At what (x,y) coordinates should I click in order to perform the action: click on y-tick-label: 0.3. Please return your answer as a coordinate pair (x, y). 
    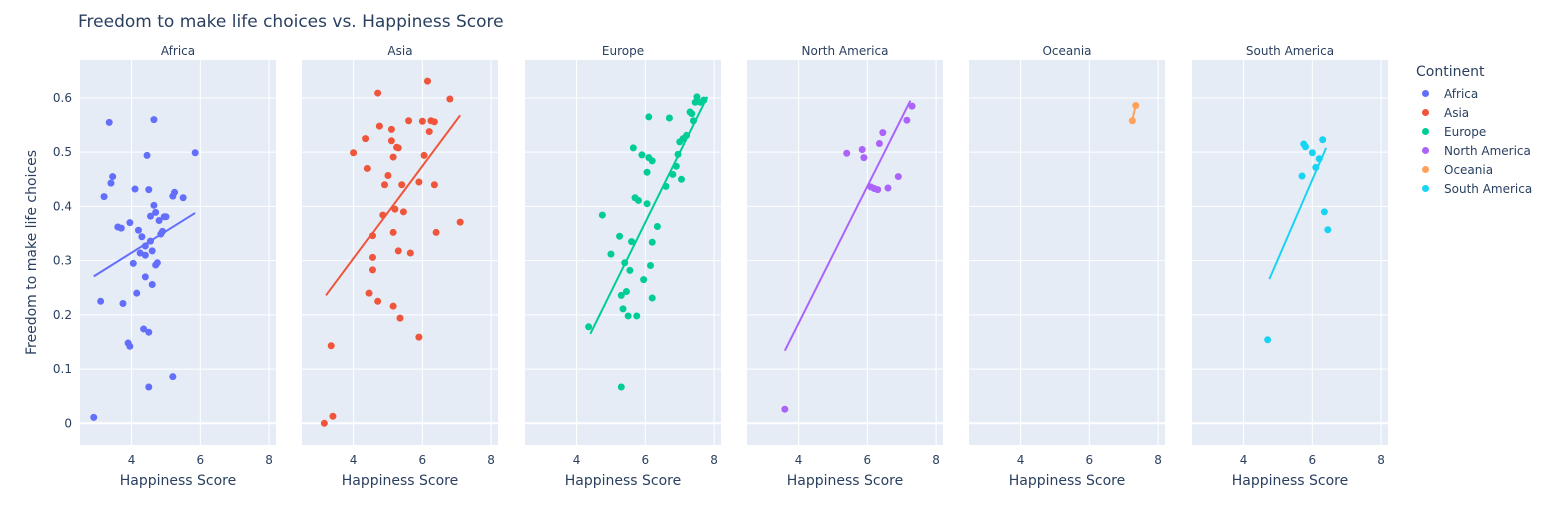
    Looking at the image, I should click on (62, 261).